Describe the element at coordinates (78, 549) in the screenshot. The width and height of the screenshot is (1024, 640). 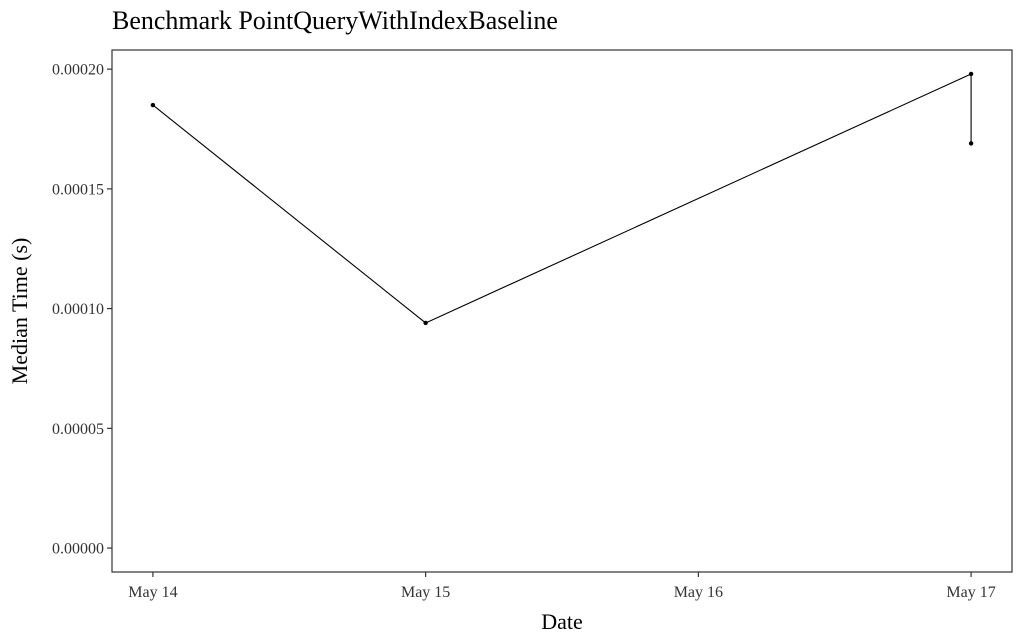
I see `y-tick-label: 0.00000` at that location.